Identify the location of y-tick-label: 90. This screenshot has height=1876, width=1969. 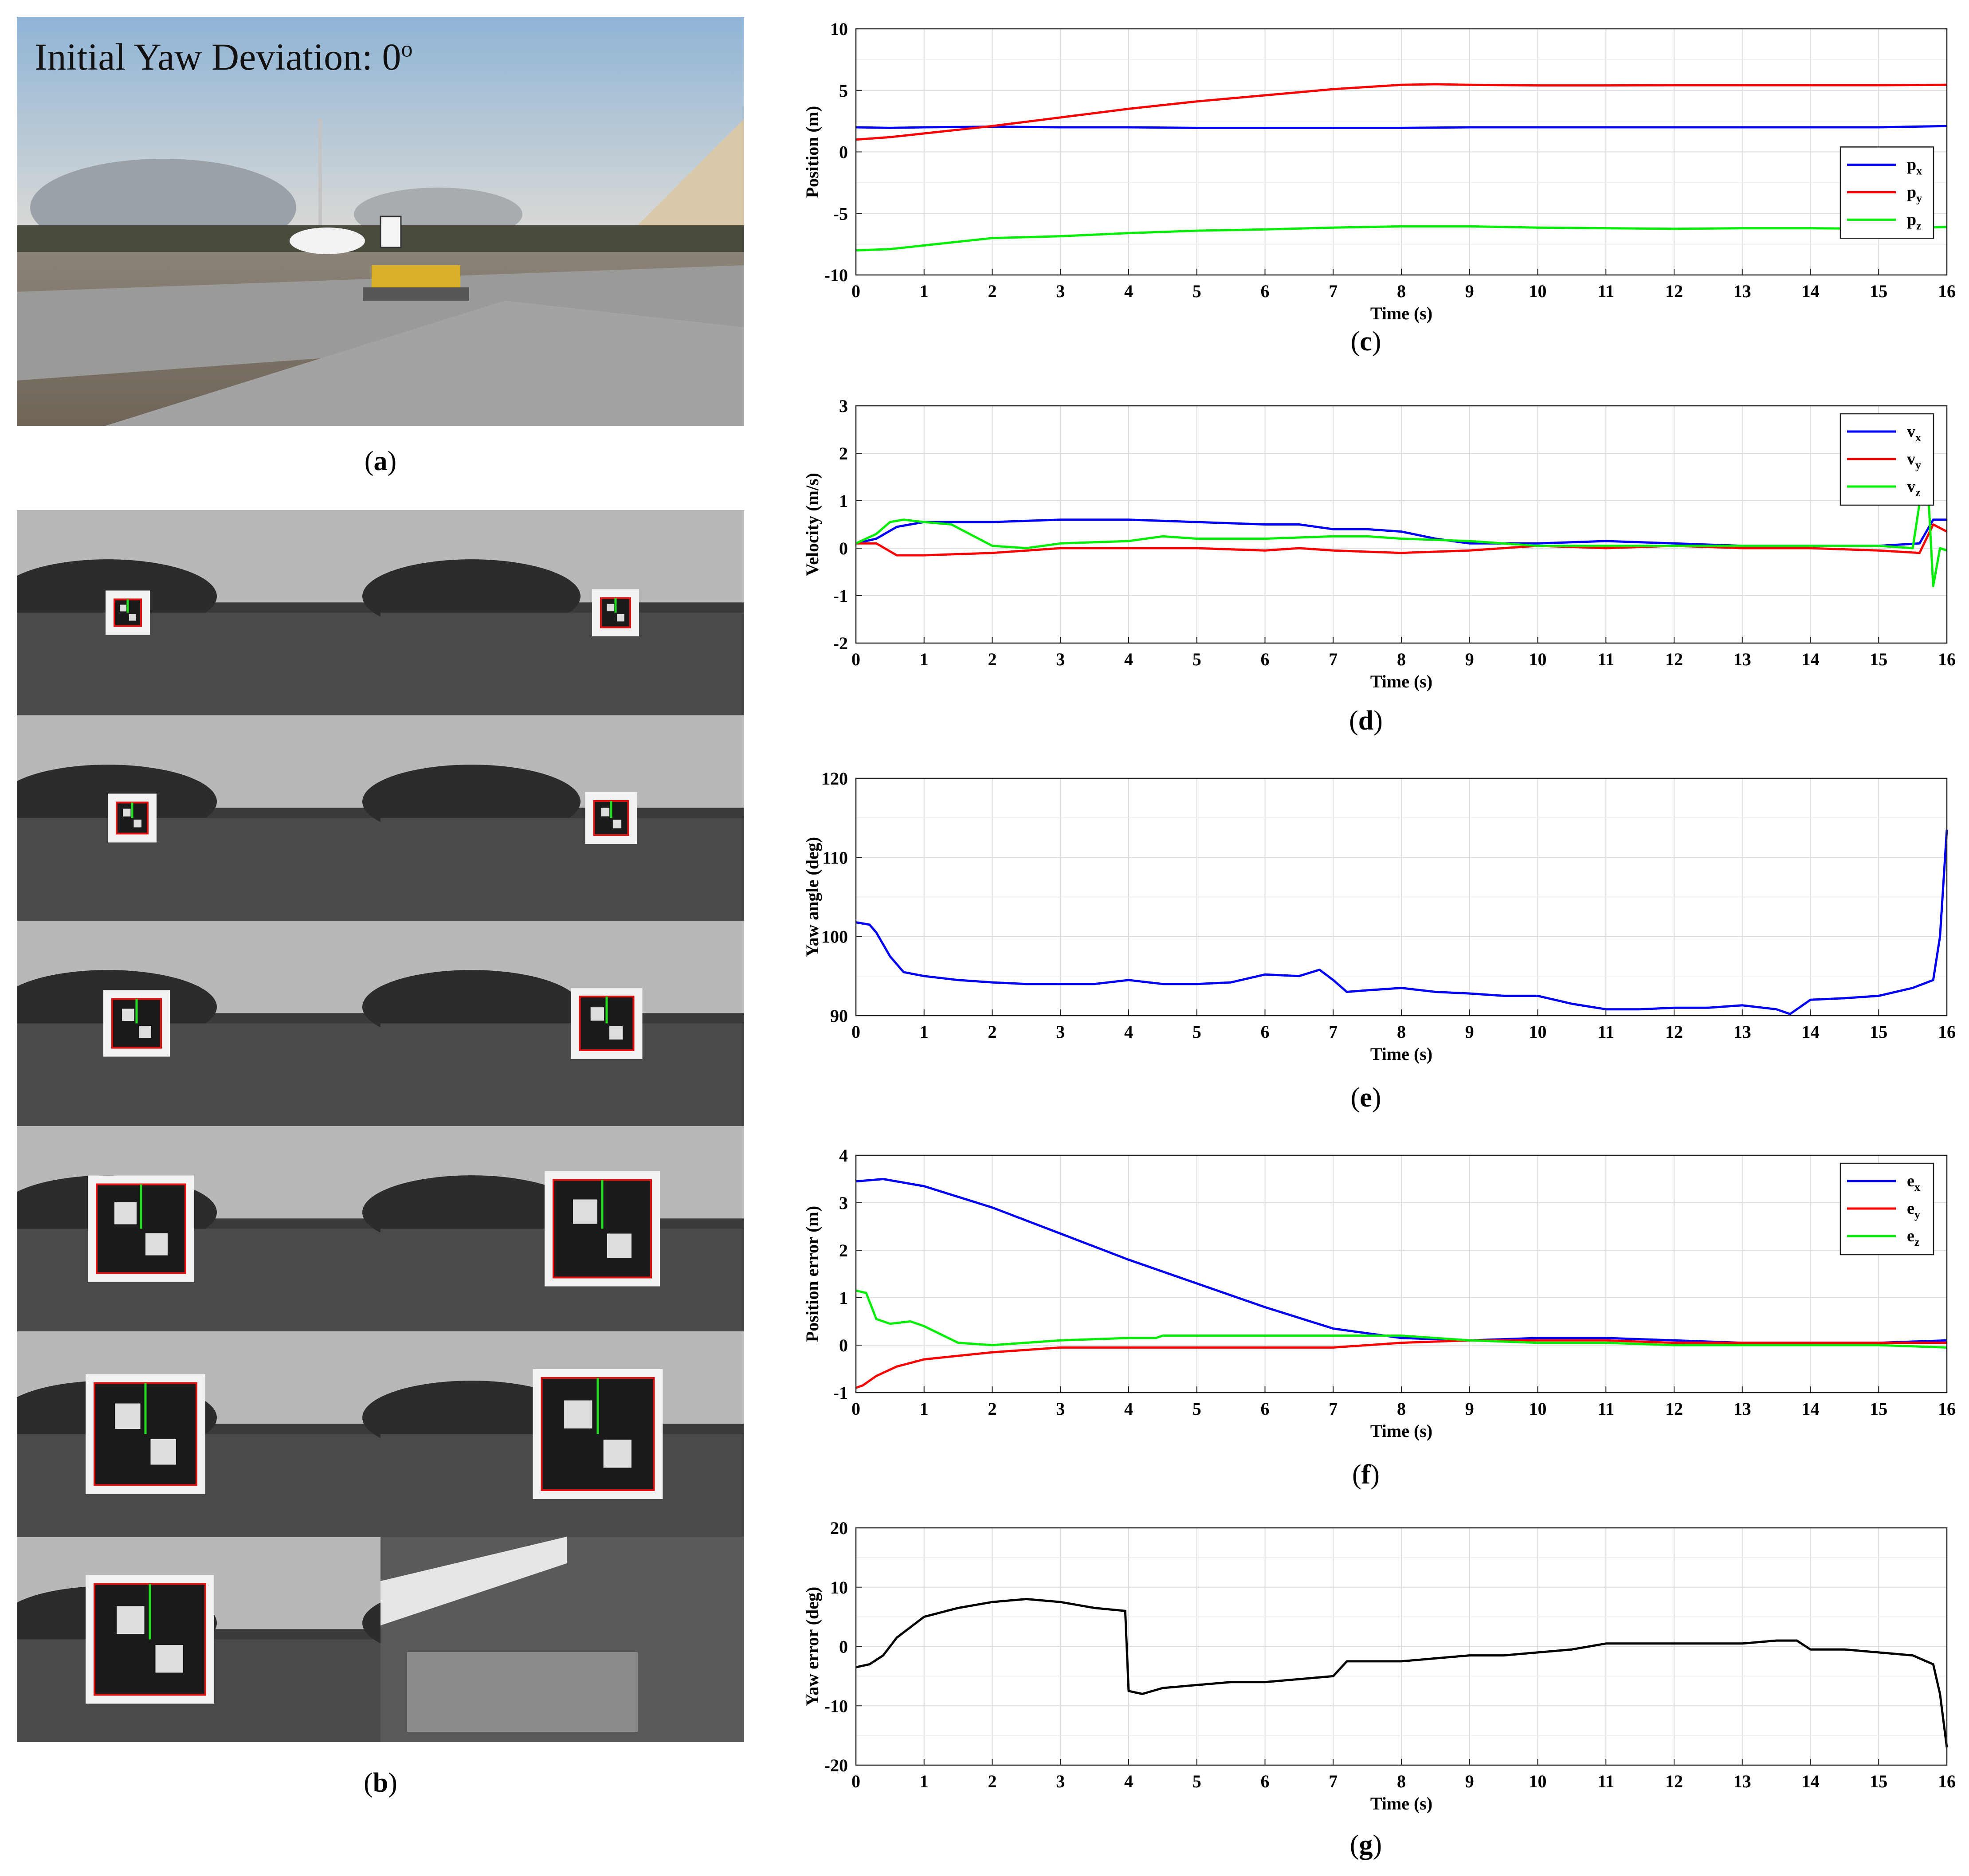
(839, 1016).